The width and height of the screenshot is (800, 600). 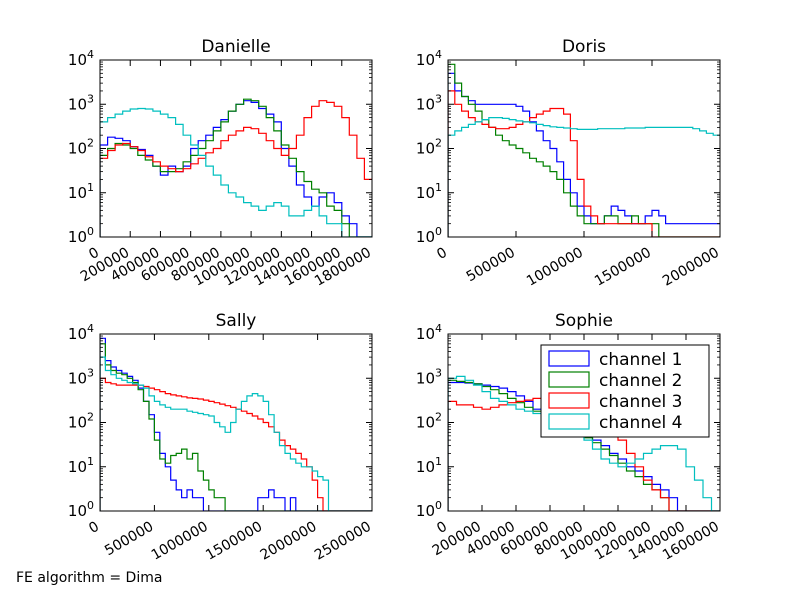 I want to click on legend-label: channel 3, so click(x=641, y=402).